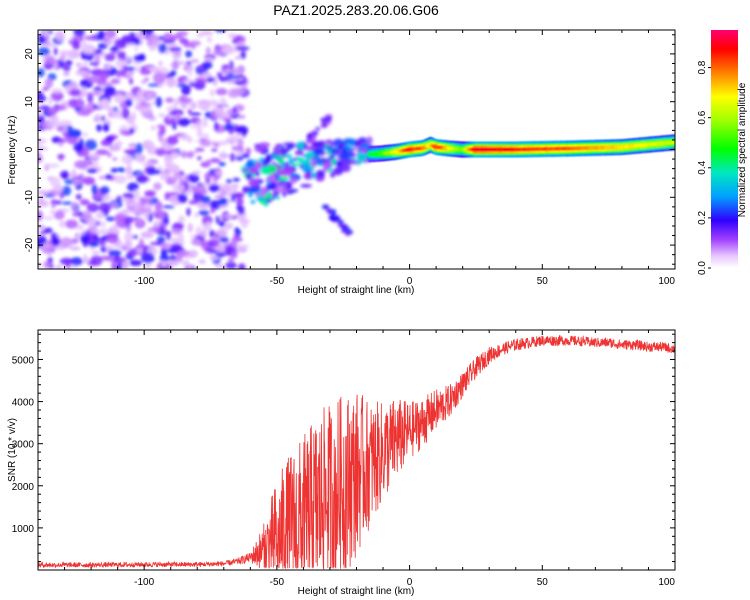 This screenshot has width=750, height=600. I want to click on snr-x-tick-label: 0, so click(410, 582).